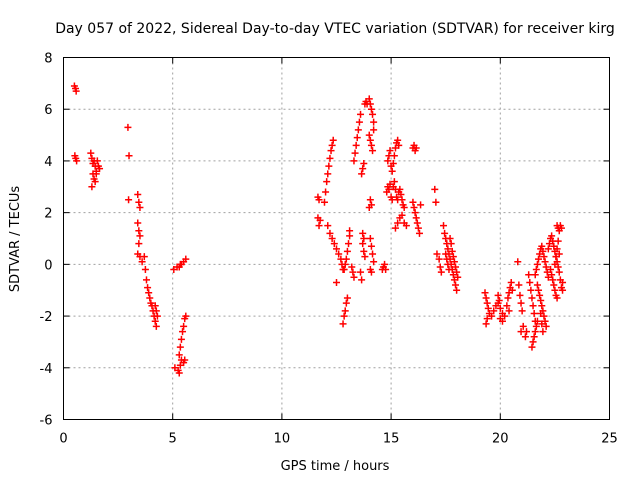 Image resolution: width=640 pixels, height=480 pixels. I want to click on x-tick-label: 20, so click(500, 439).